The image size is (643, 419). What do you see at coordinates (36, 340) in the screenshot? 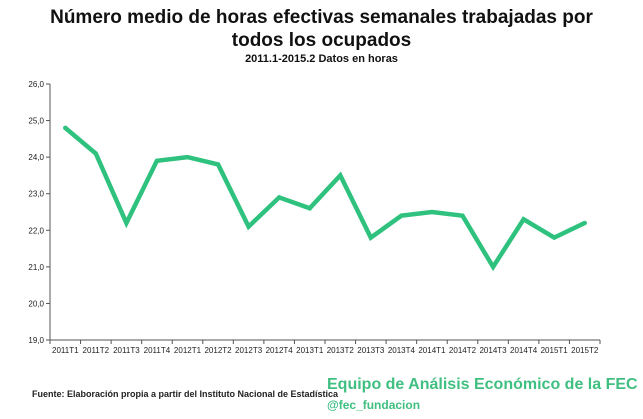
I see `y-tick-label: 19,0` at bounding box center [36, 340].